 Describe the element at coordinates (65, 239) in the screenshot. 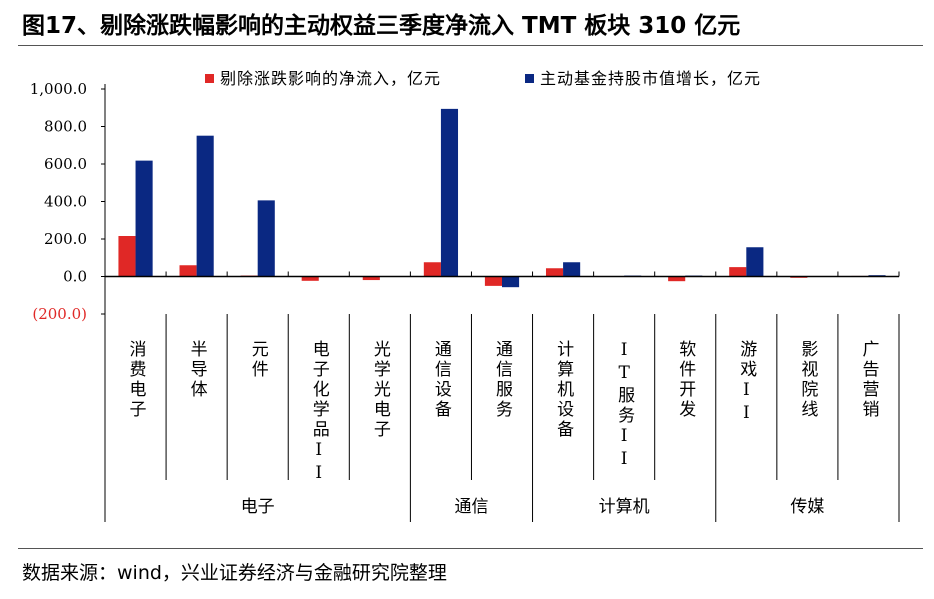

I see `y-tick-label: 200.0` at that location.